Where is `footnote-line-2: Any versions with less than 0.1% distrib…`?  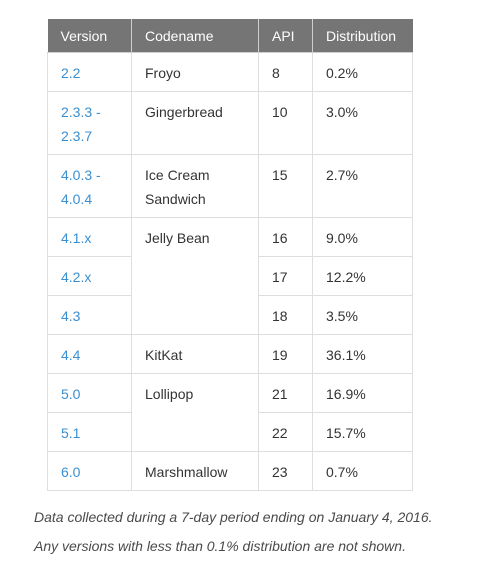 footnote-line-2: Any versions with less than 0.1% distrib… is located at coordinates (220, 546).